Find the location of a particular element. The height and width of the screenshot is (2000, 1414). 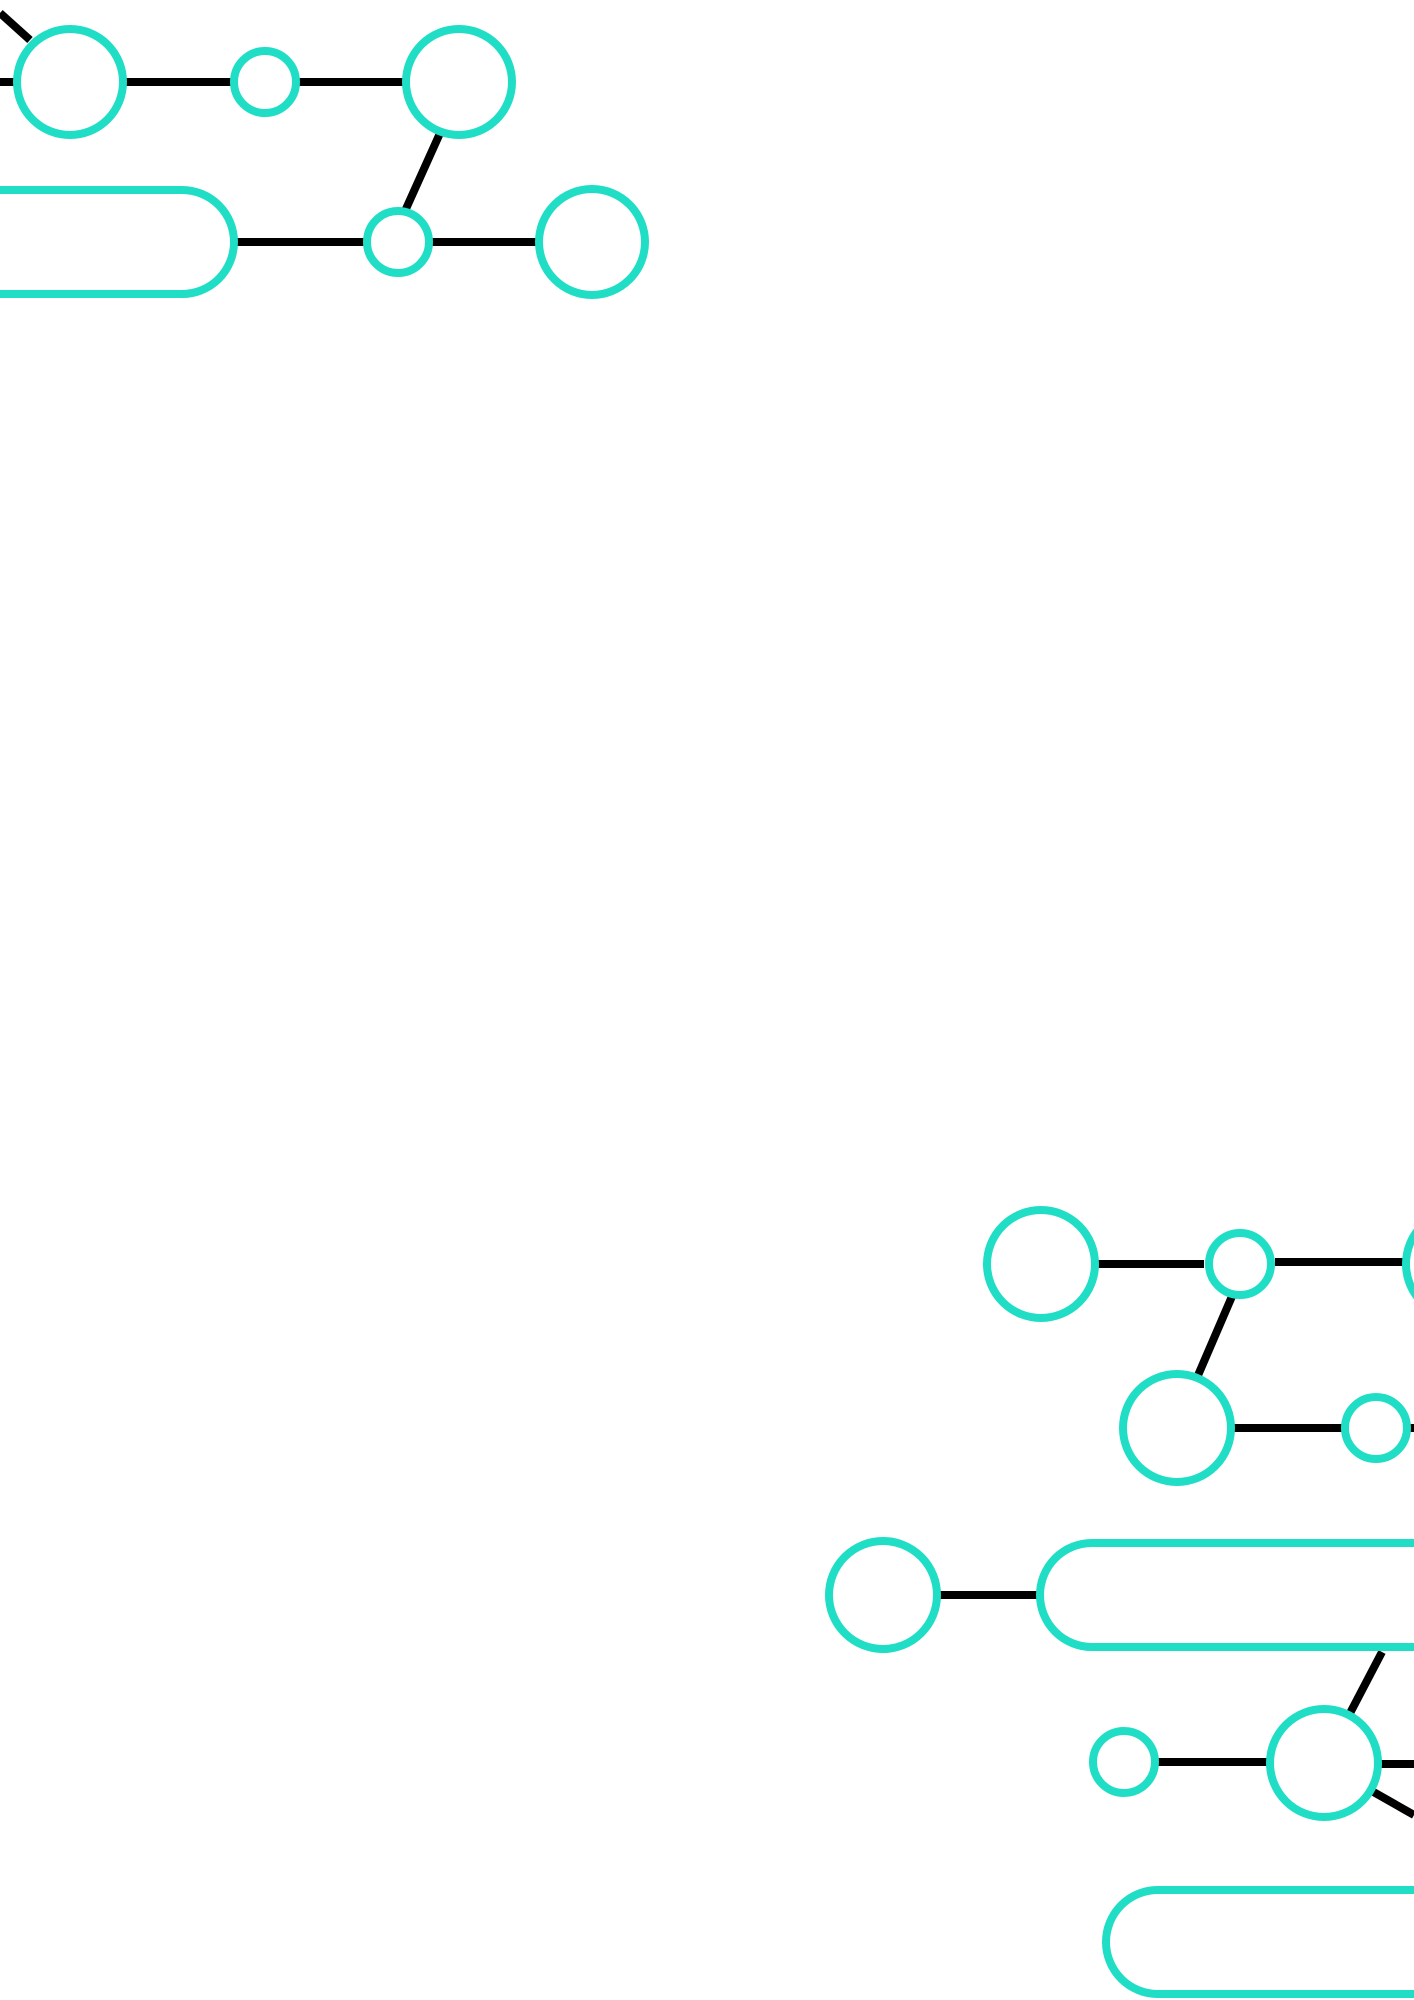

top-left-pill-node is located at coordinates (119, 242).